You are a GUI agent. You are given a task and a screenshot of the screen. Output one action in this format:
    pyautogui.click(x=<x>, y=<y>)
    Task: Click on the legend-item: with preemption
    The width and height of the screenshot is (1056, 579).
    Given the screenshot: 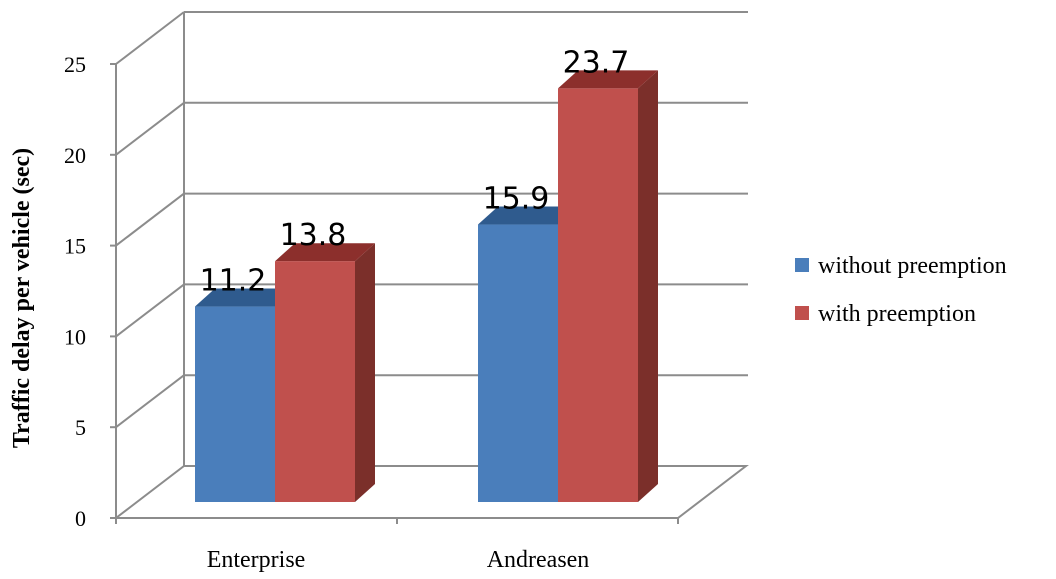 What is the action you would take?
    pyautogui.click(x=885, y=314)
    